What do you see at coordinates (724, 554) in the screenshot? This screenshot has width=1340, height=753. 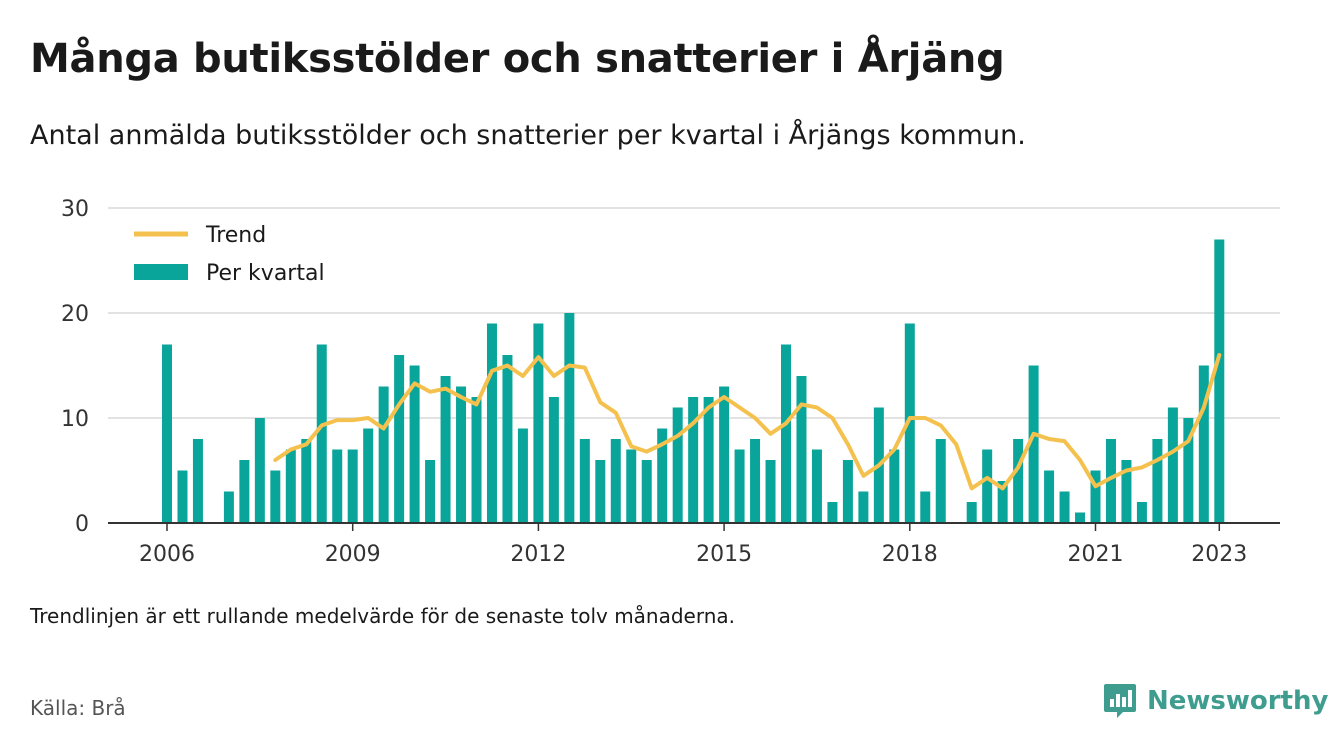 I see `x-tick-label: 2015` at bounding box center [724, 554].